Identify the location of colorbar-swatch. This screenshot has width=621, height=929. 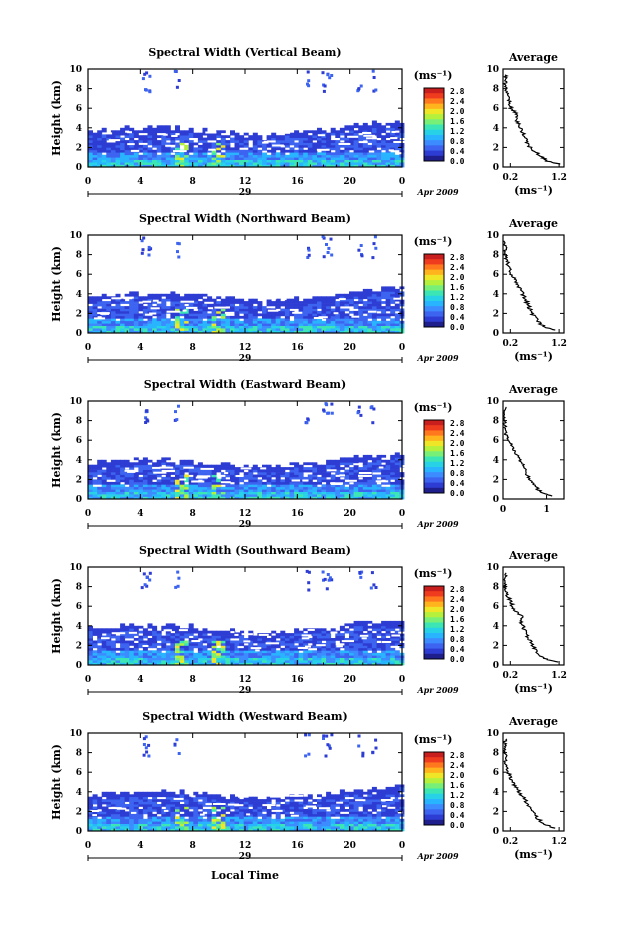
(434, 625).